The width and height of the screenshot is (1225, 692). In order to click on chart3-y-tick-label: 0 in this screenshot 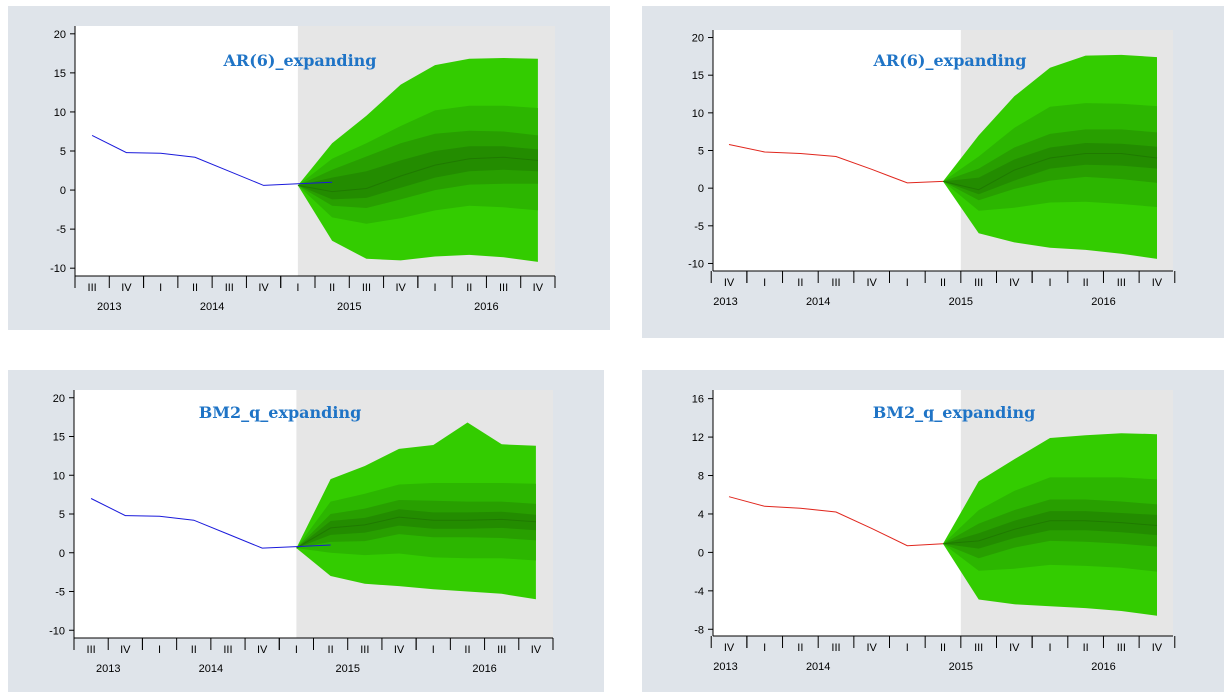, I will do `click(62, 554)`.